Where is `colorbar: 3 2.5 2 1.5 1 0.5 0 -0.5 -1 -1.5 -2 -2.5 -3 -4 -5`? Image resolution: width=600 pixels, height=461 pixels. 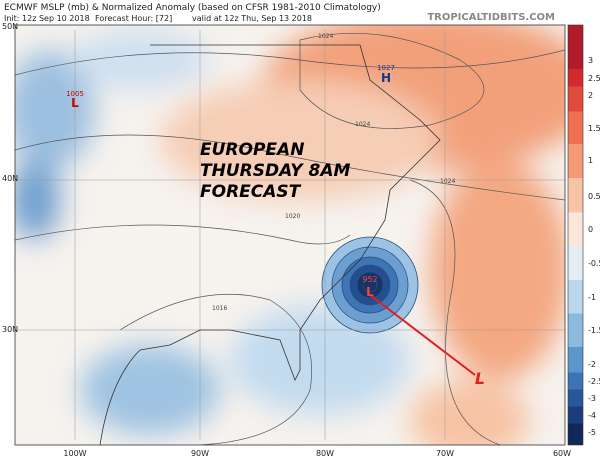
colorbar: 3 2.5 2 1.5 1 0.5 0 -0.5 -1 -1.5 -2 -2.5 -3 -4 -5 is located at coordinates (583, 235).